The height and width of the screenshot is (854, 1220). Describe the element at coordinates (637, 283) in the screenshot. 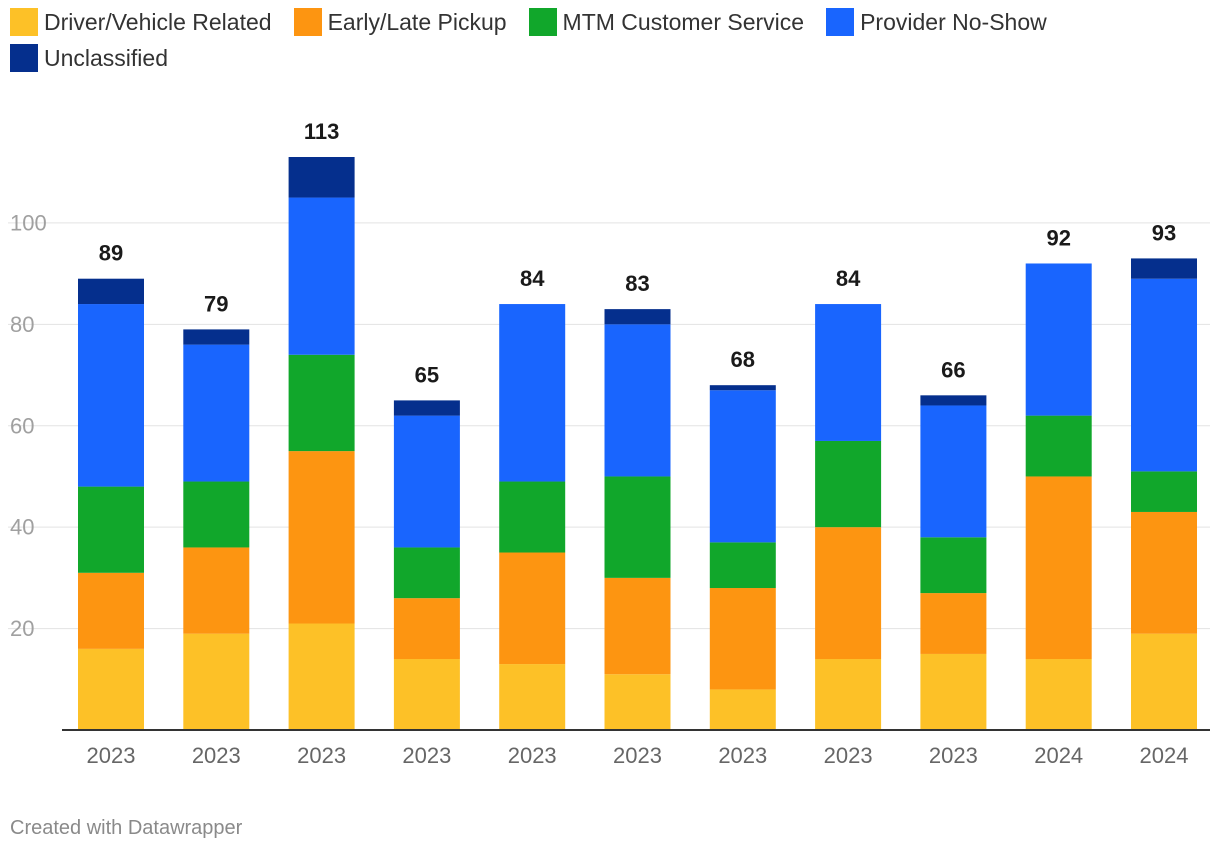

I see `total-label: 83` at that location.